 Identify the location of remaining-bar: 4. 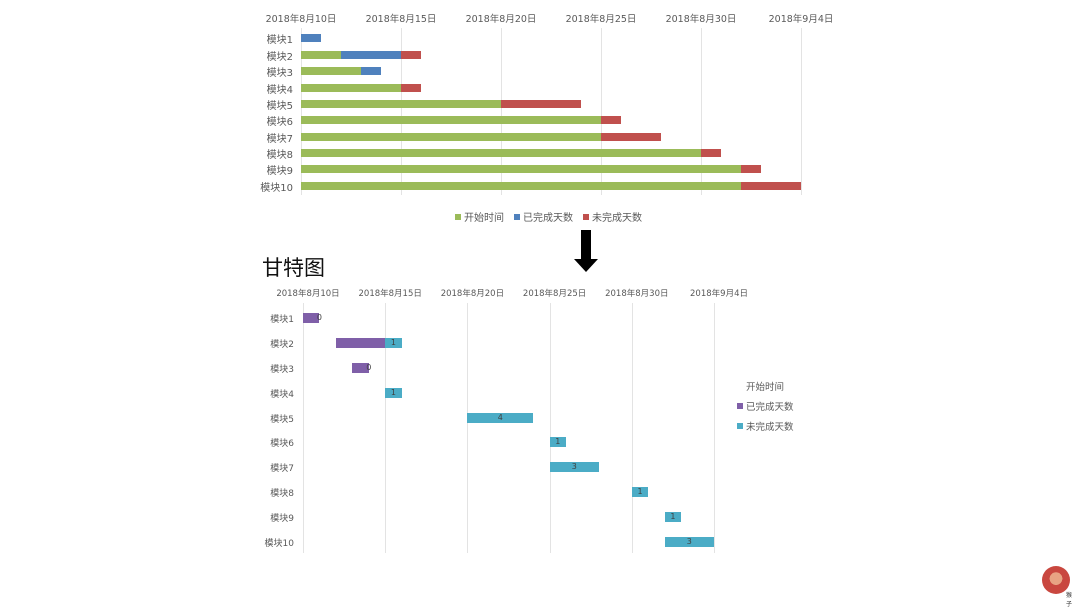
(500, 418).